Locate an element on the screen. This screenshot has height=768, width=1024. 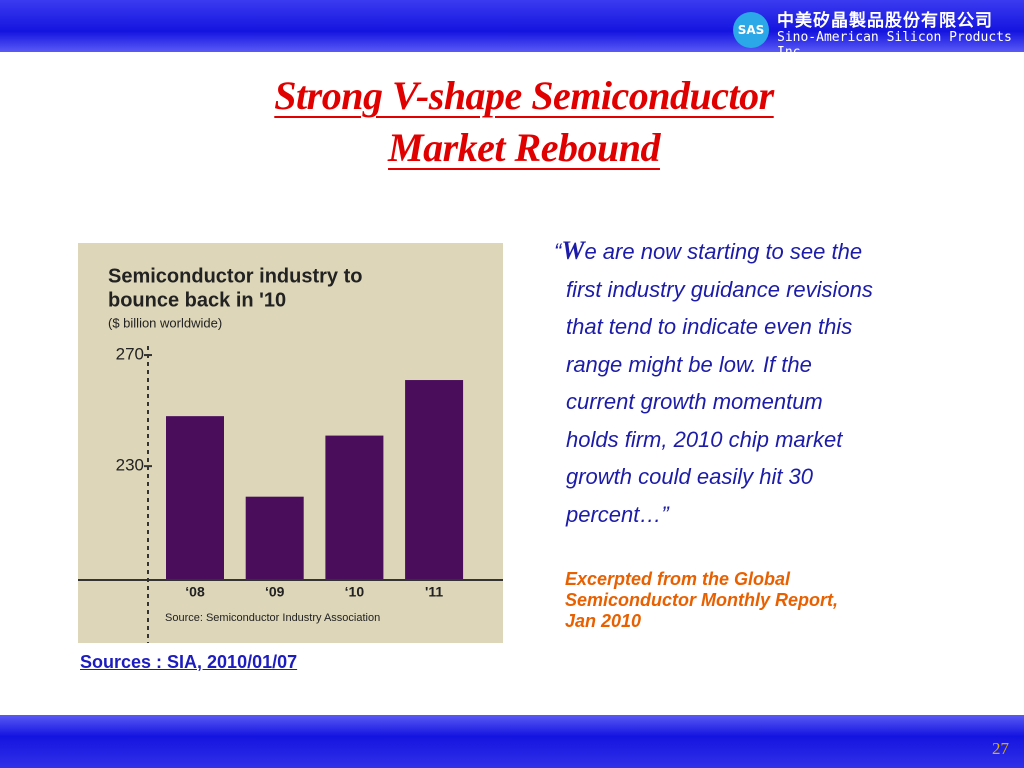
page-number: 27 is located at coordinates (1000, 748).